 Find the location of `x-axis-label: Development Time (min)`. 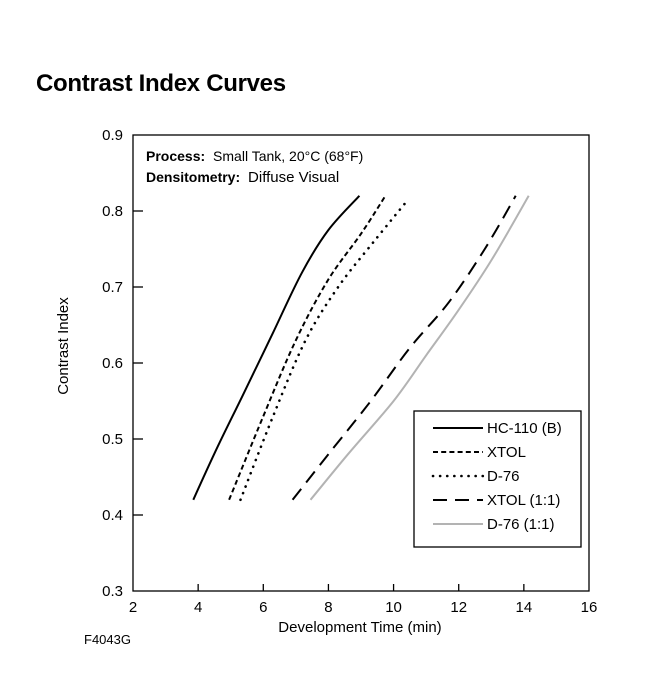

x-axis-label: Development Time (min) is located at coordinates (359, 627).